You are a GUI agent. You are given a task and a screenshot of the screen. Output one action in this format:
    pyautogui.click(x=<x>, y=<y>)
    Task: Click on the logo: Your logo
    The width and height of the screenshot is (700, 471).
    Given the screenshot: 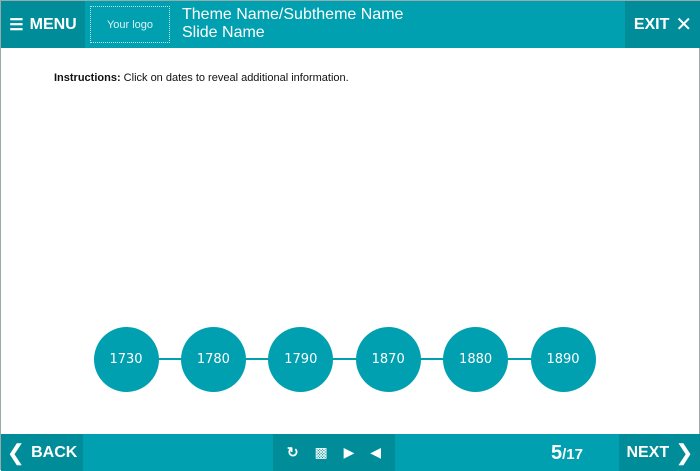 What is the action you would take?
    pyautogui.click(x=130, y=24)
    